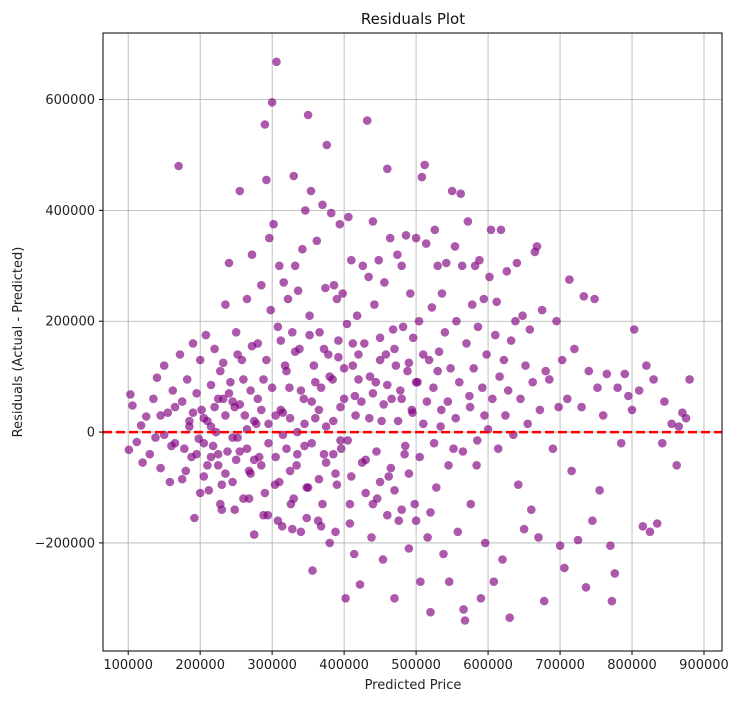 The height and width of the screenshot is (701, 746). I want to click on y-tick-label: 400000, so click(70, 211).